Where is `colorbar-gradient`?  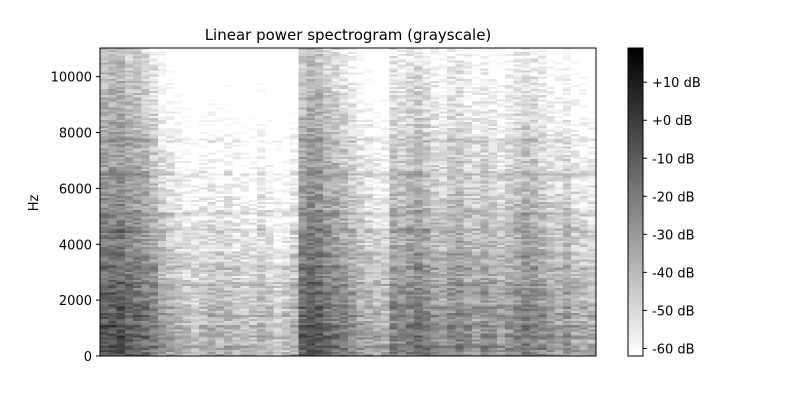
colorbar-gradient is located at coordinates (635, 202).